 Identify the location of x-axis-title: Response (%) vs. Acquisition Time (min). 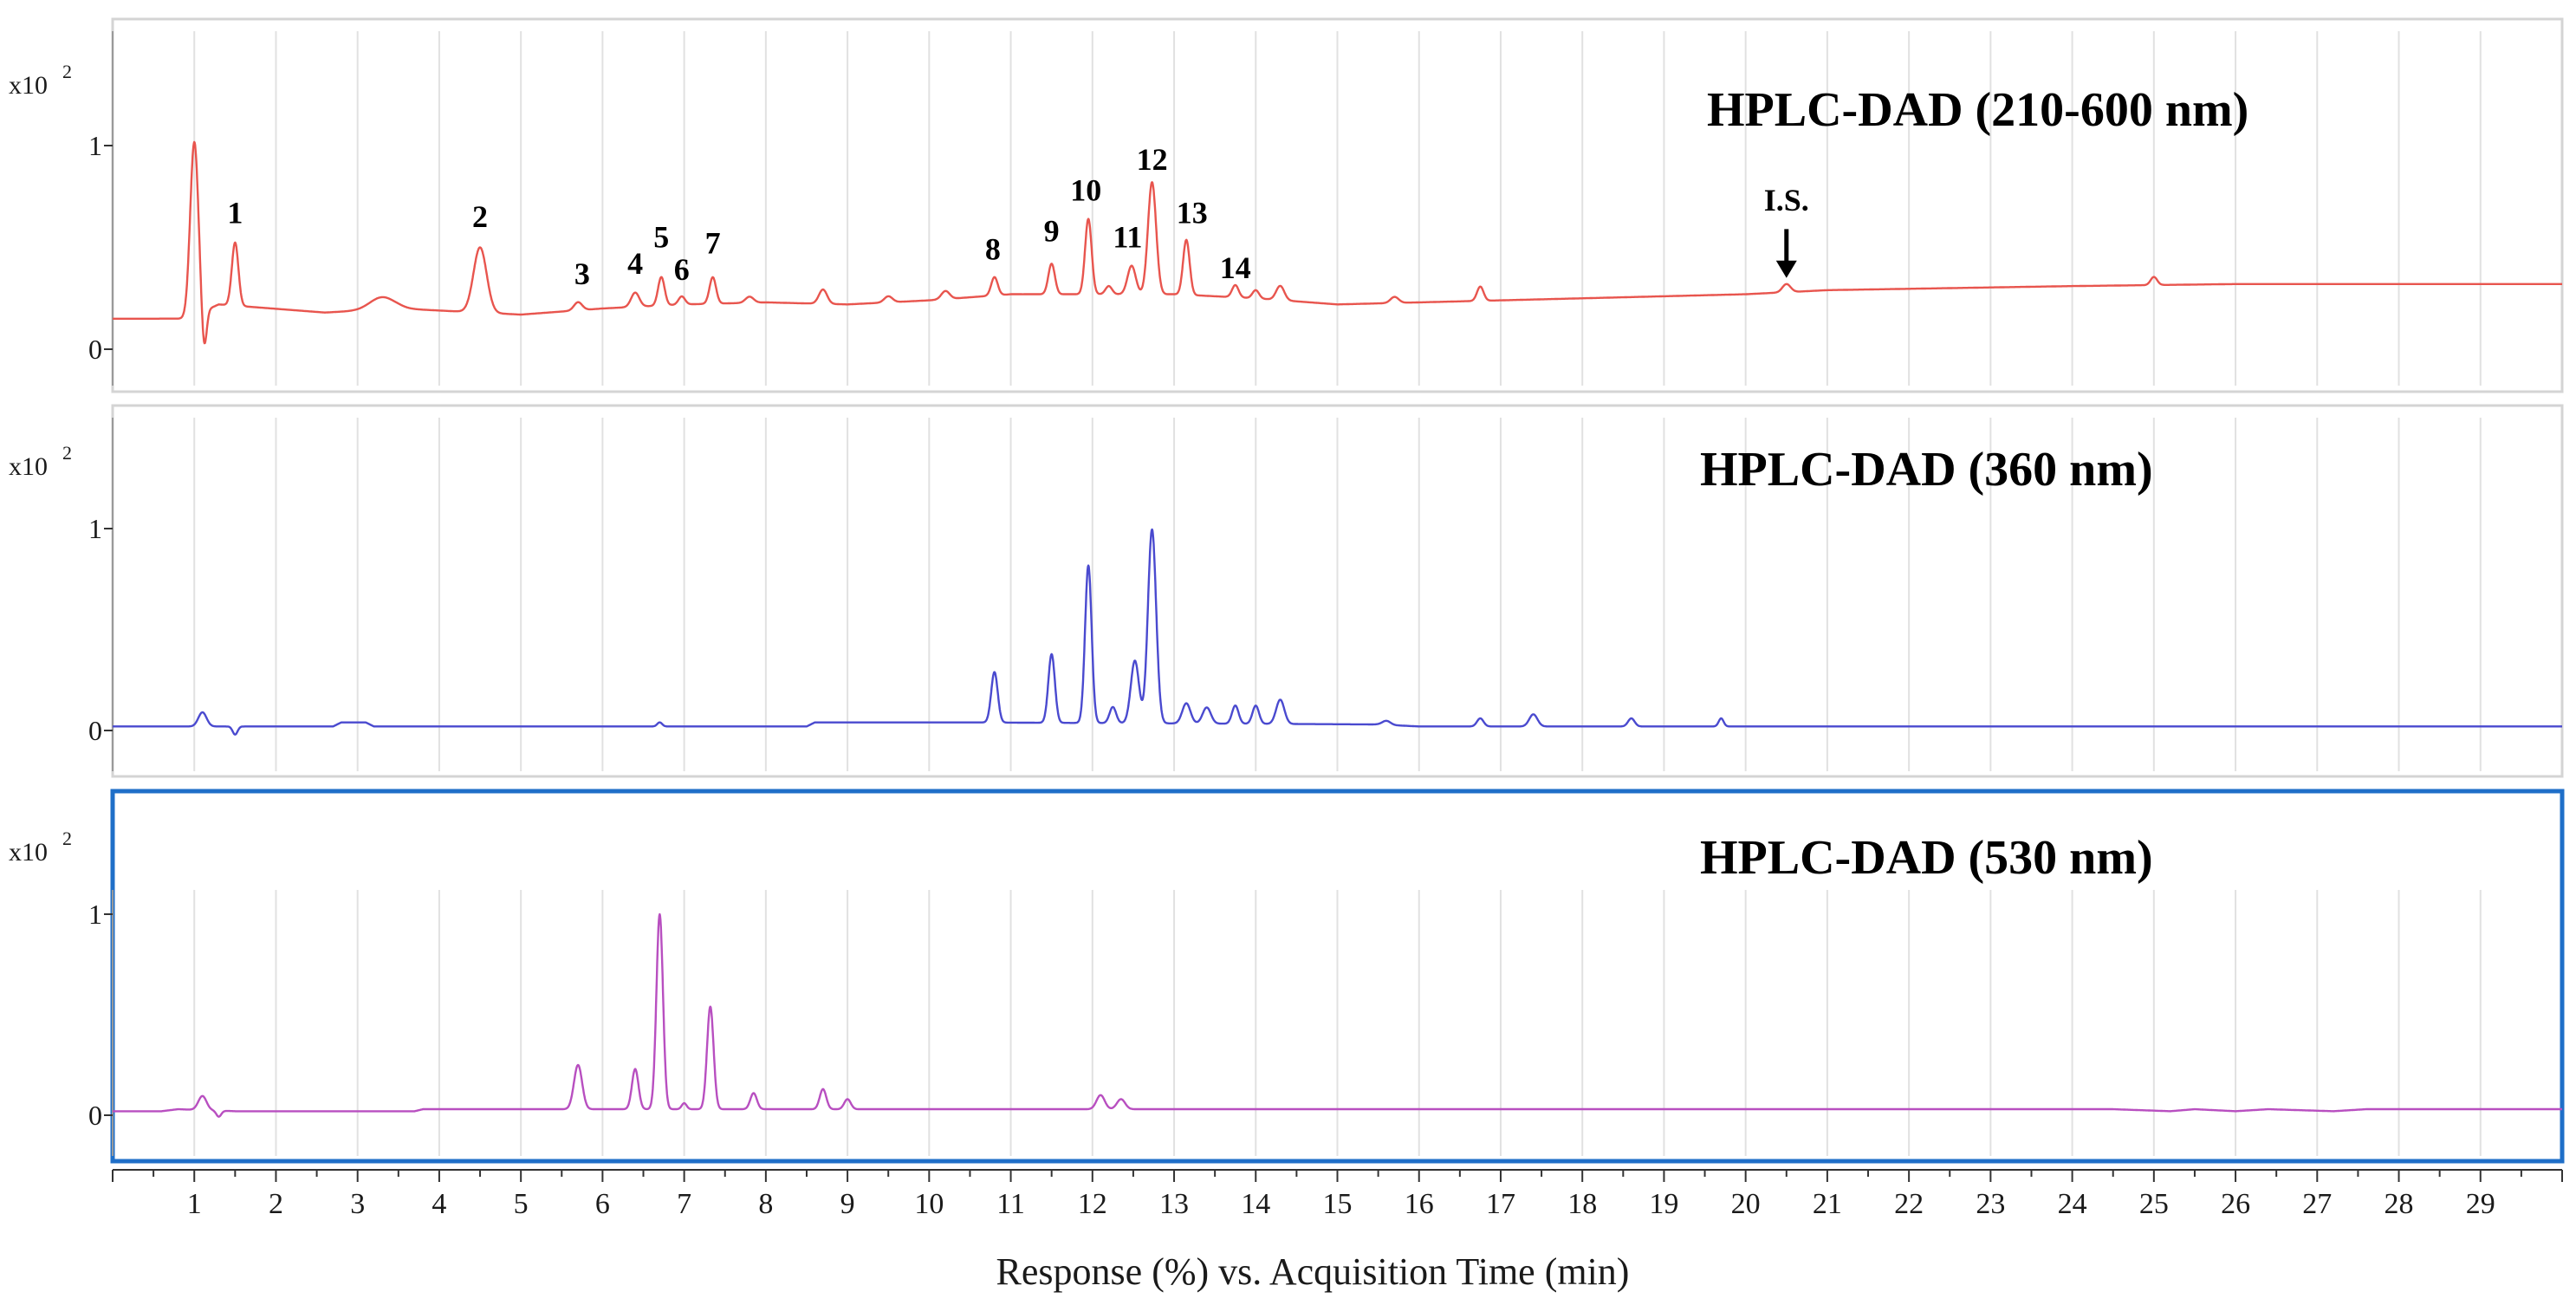
(1313, 1271).